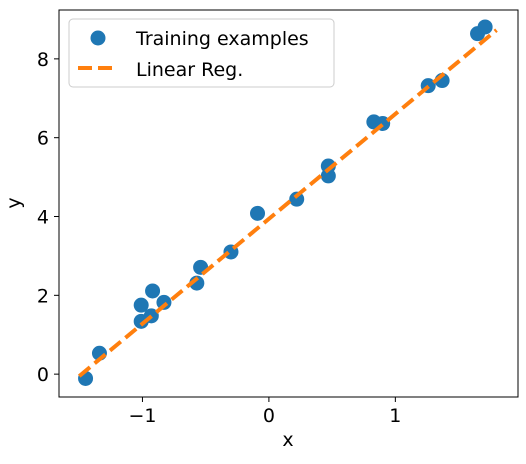 The width and height of the screenshot is (526, 464). I want to click on y-tick-label: 0, so click(43, 375).